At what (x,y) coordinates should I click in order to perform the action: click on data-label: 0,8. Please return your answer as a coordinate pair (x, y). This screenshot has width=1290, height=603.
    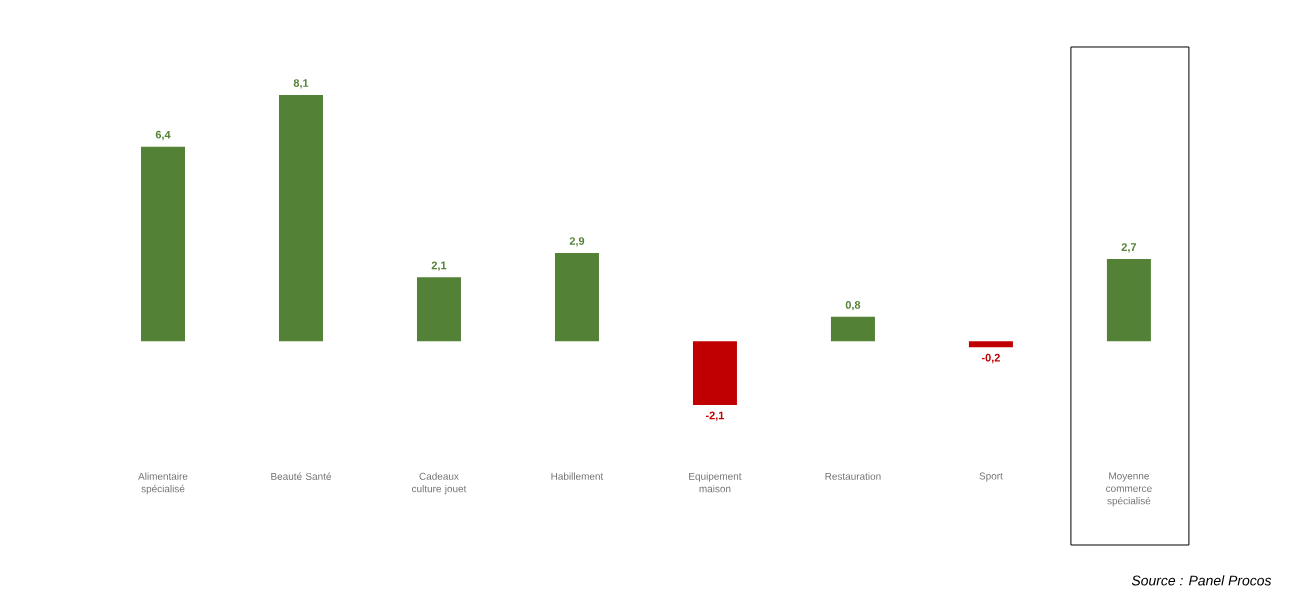
    Looking at the image, I should click on (853, 306).